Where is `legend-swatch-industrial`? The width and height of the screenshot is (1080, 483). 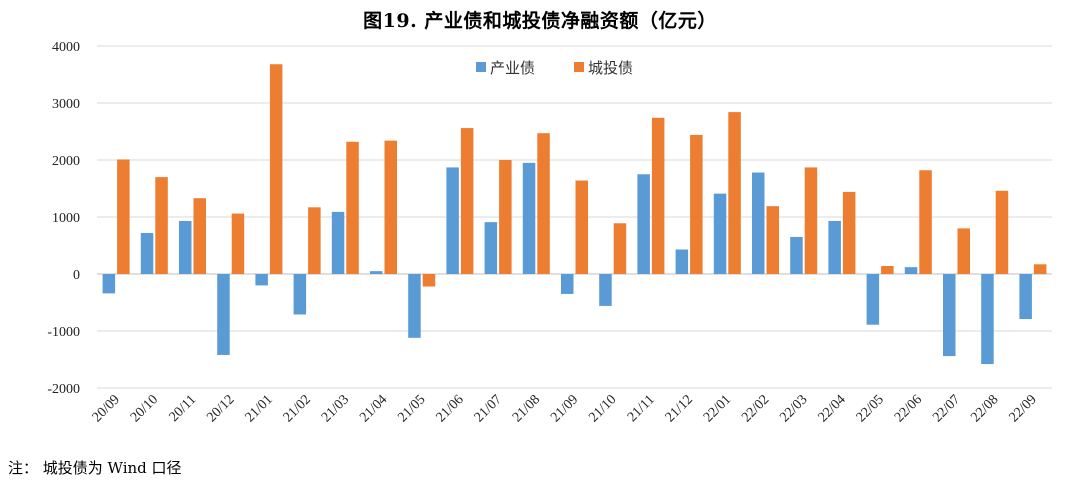 legend-swatch-industrial is located at coordinates (481, 67).